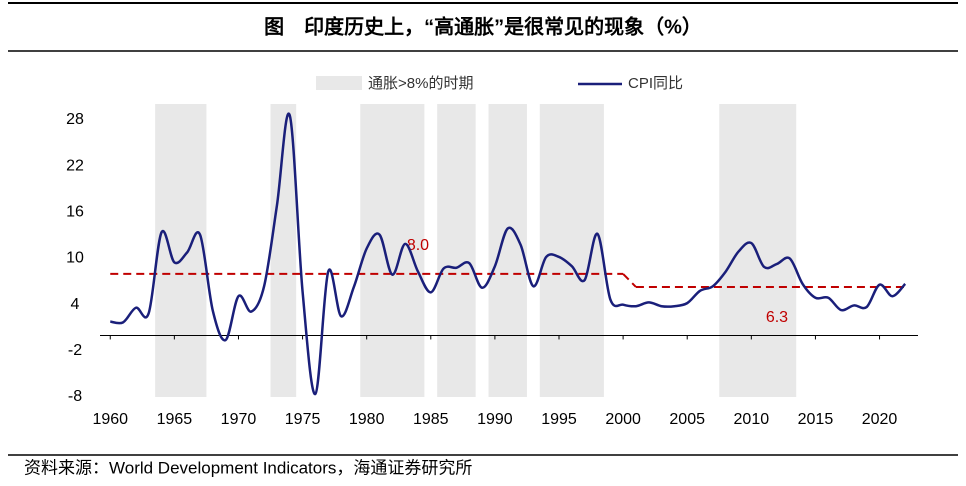  What do you see at coordinates (687, 419) in the screenshot?
I see `x-tick-label: 2005` at bounding box center [687, 419].